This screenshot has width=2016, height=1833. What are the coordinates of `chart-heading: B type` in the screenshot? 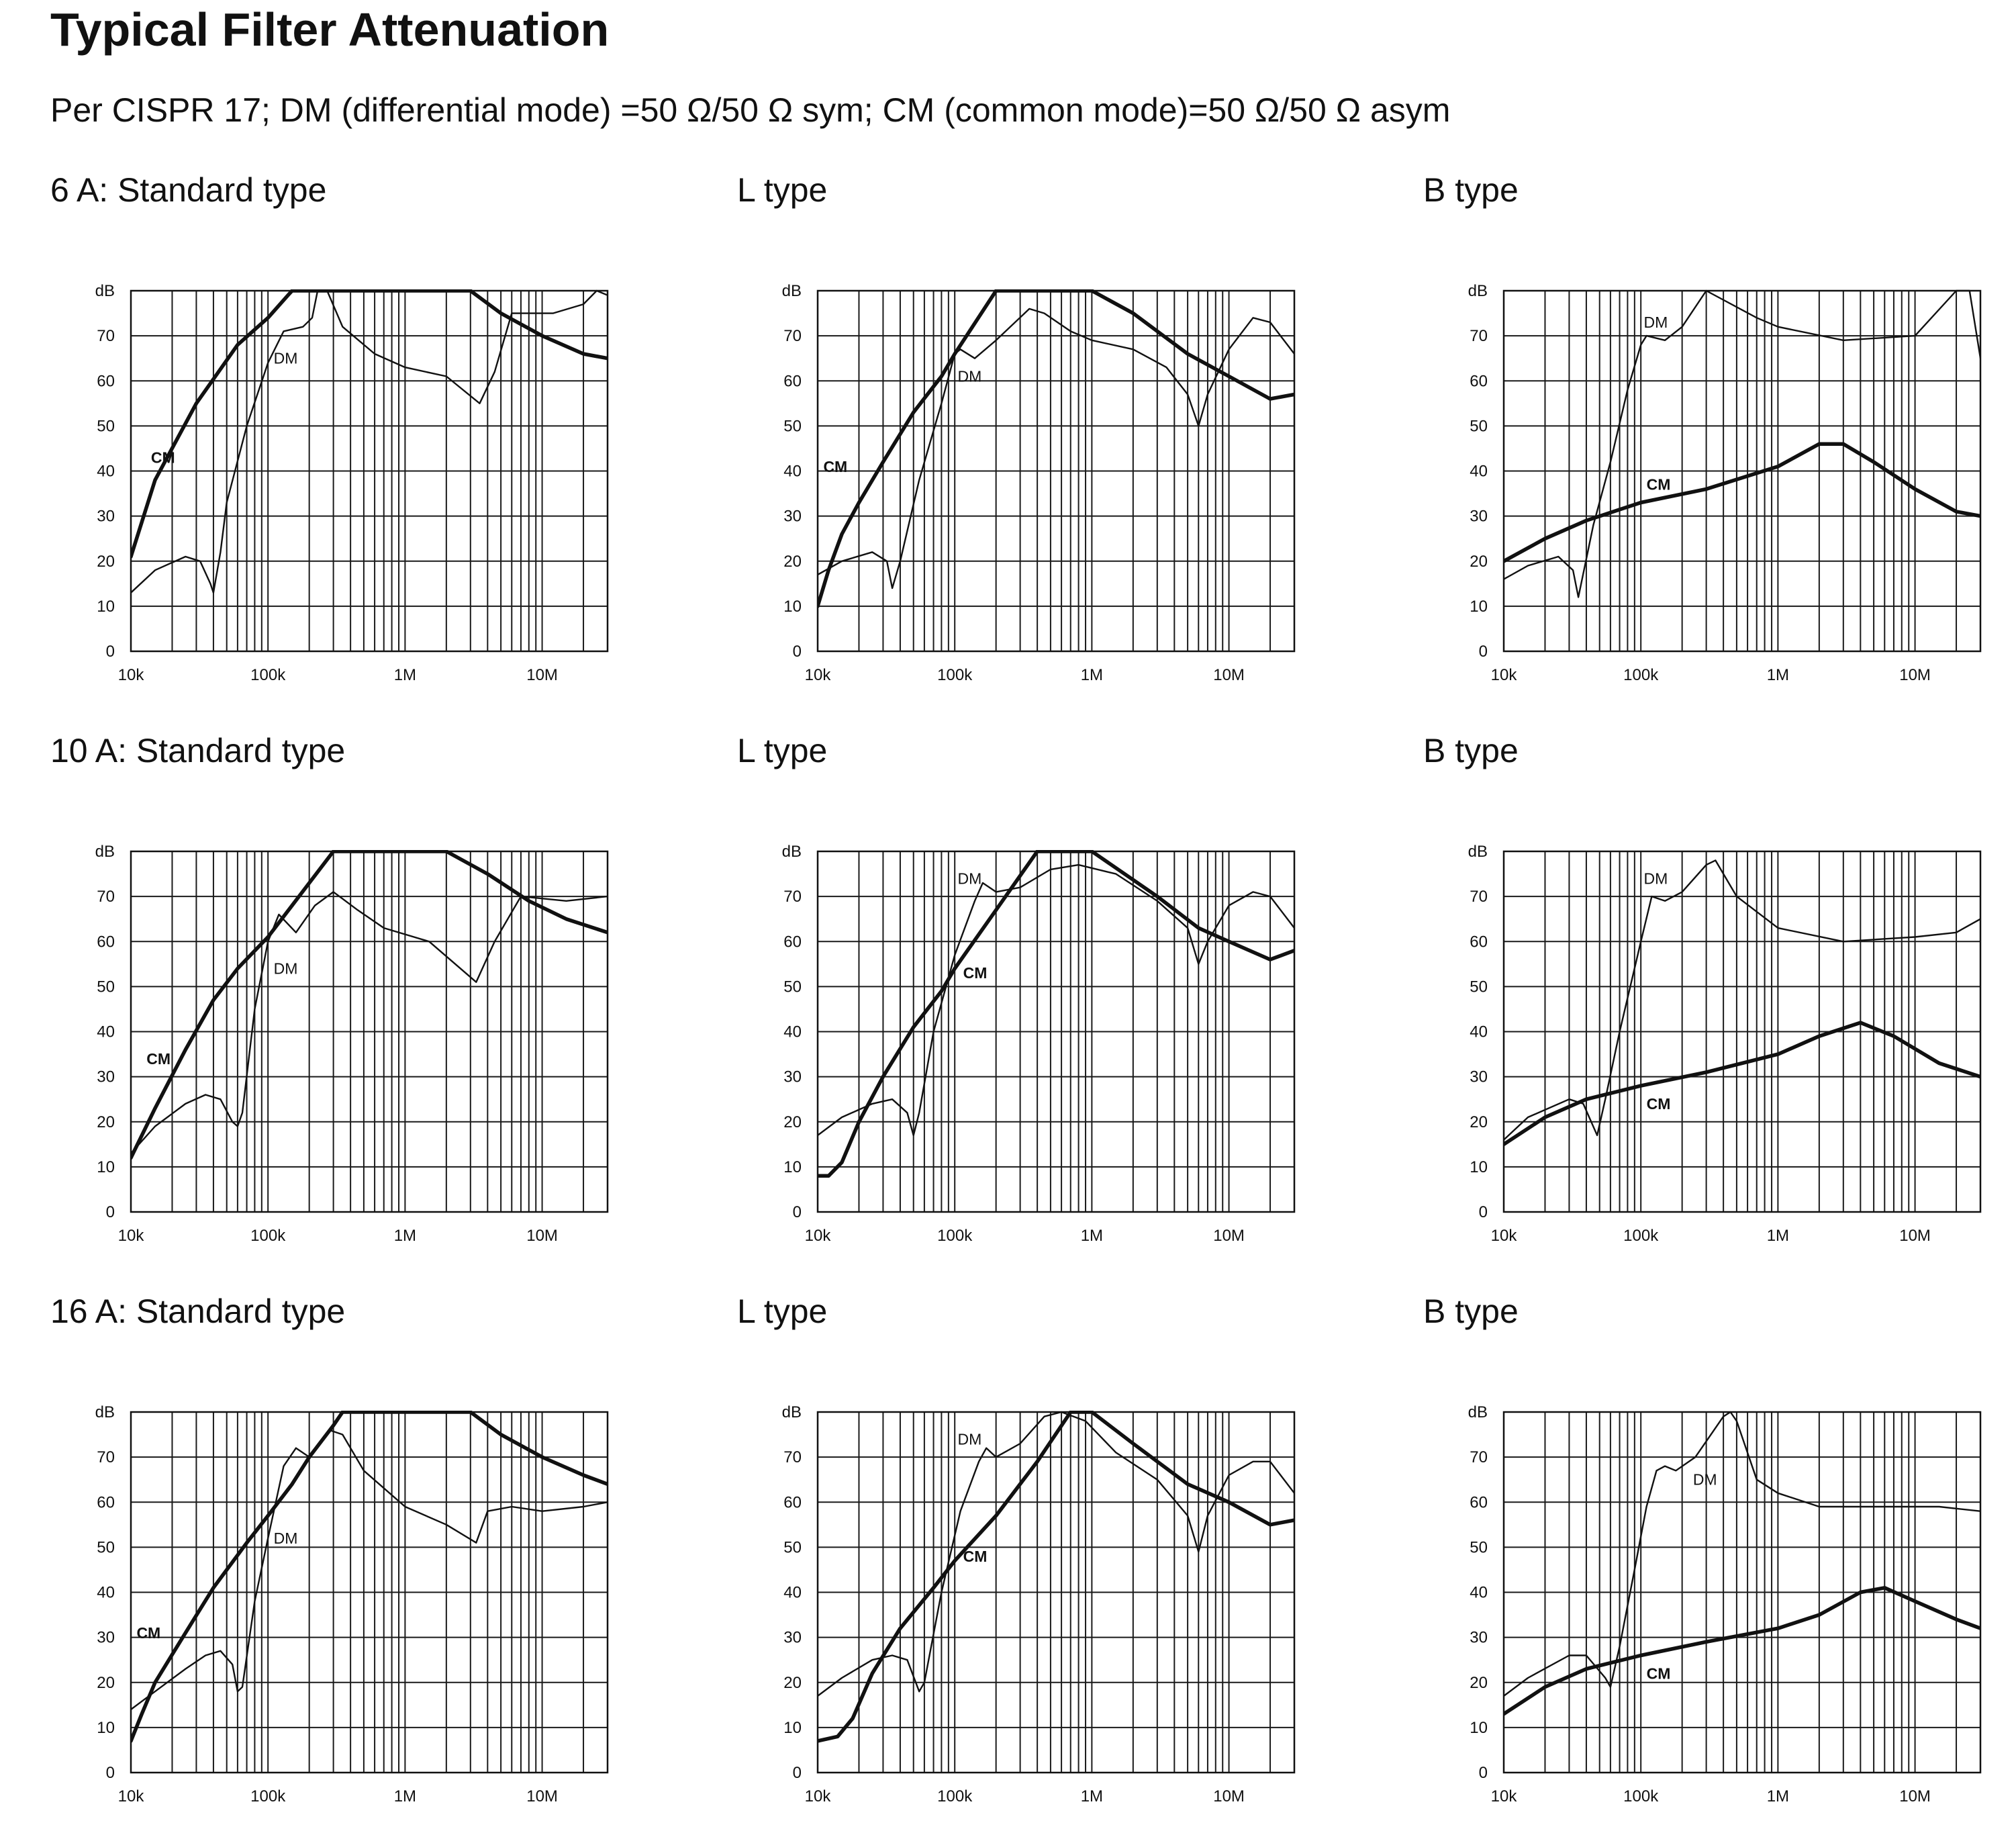 It's located at (1471, 750).